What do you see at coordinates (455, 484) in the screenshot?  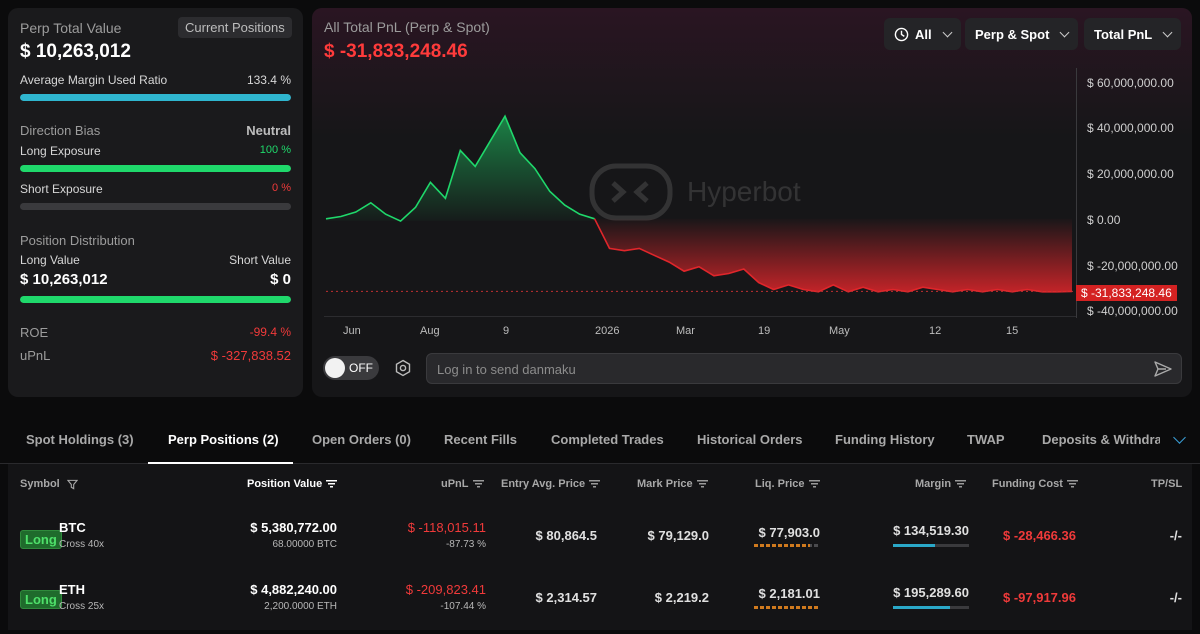 I see `header-upnl-label: uPnL` at bounding box center [455, 484].